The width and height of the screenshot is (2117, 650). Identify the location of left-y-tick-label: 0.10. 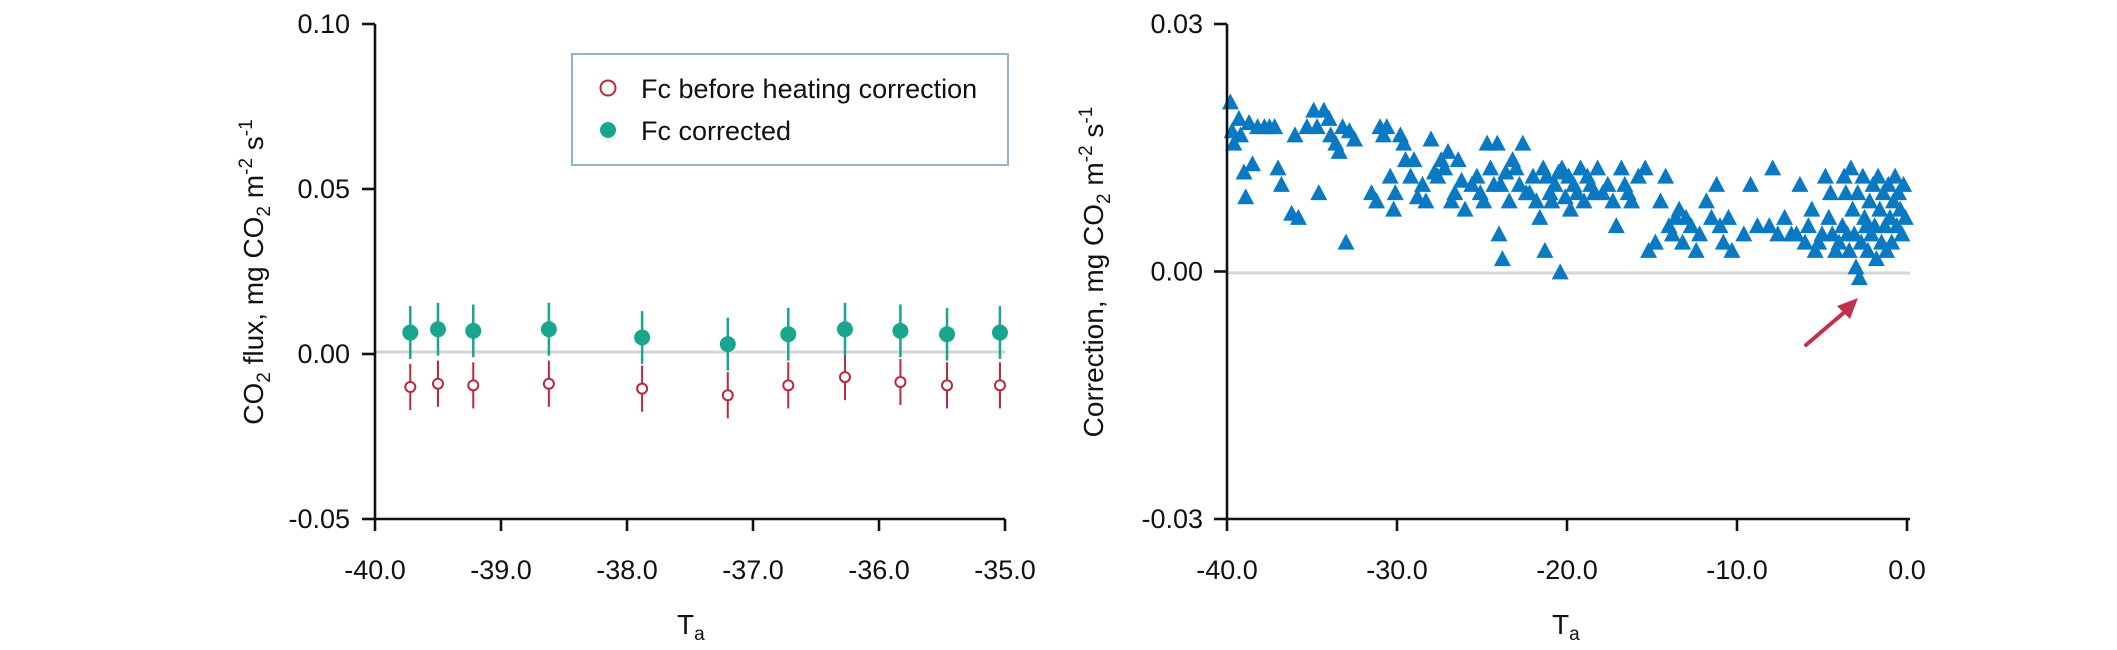
(323, 24).